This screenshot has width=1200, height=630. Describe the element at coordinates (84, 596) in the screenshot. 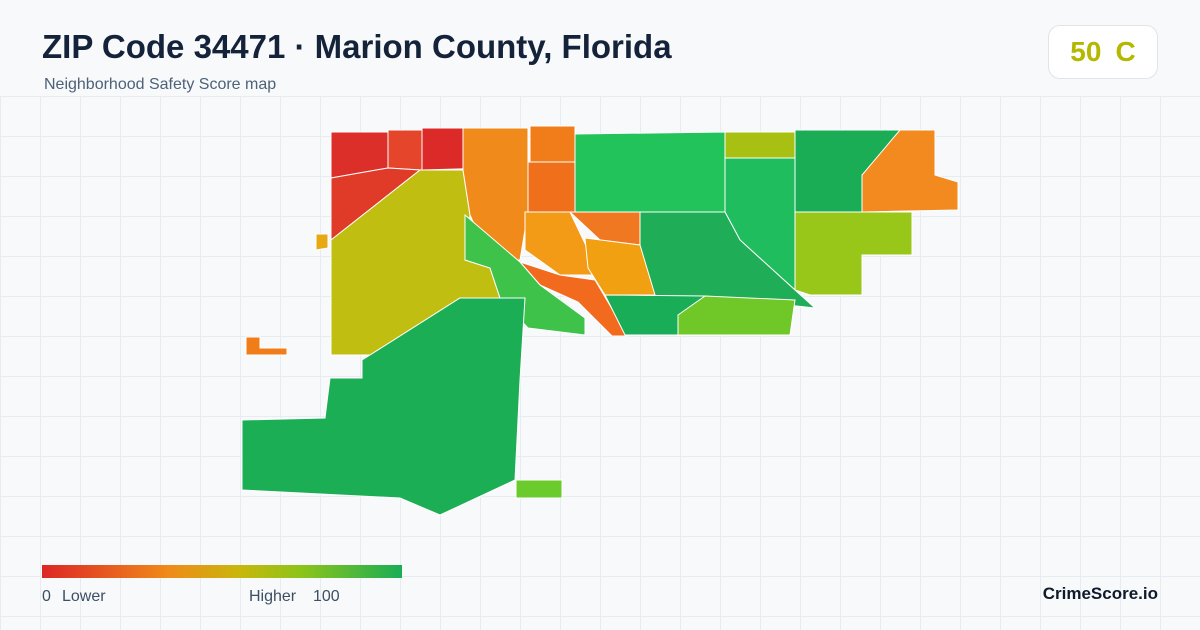

I see `legend-min-label: Lower` at that location.